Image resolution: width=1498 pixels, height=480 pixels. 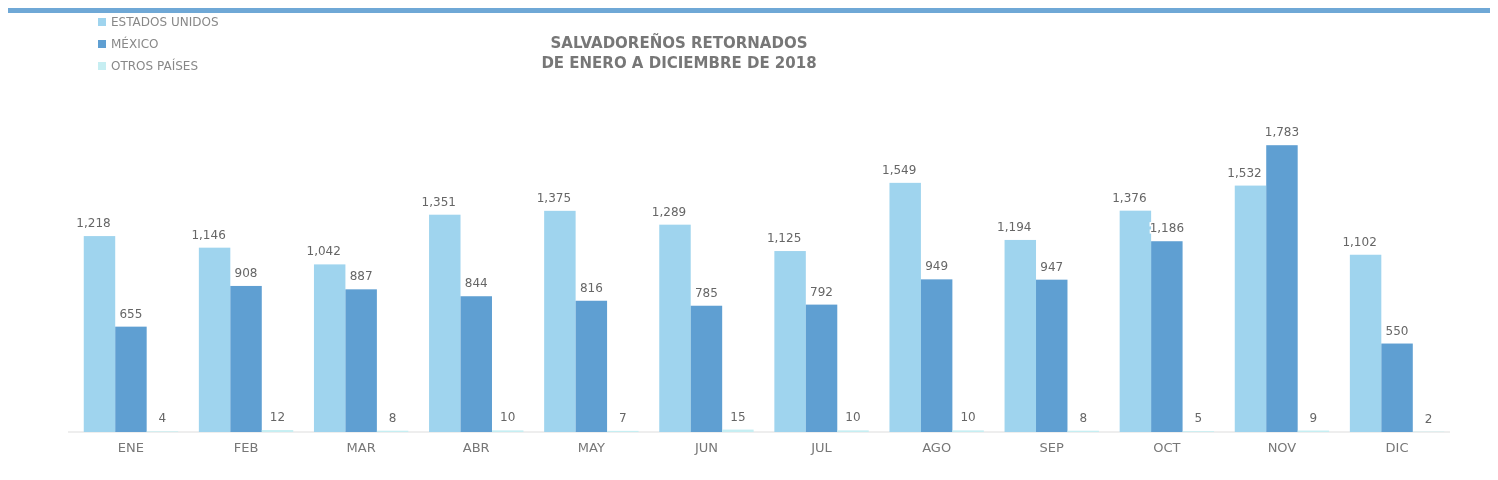 I want to click on legend-label: MÉXICO, so click(x=135, y=43).